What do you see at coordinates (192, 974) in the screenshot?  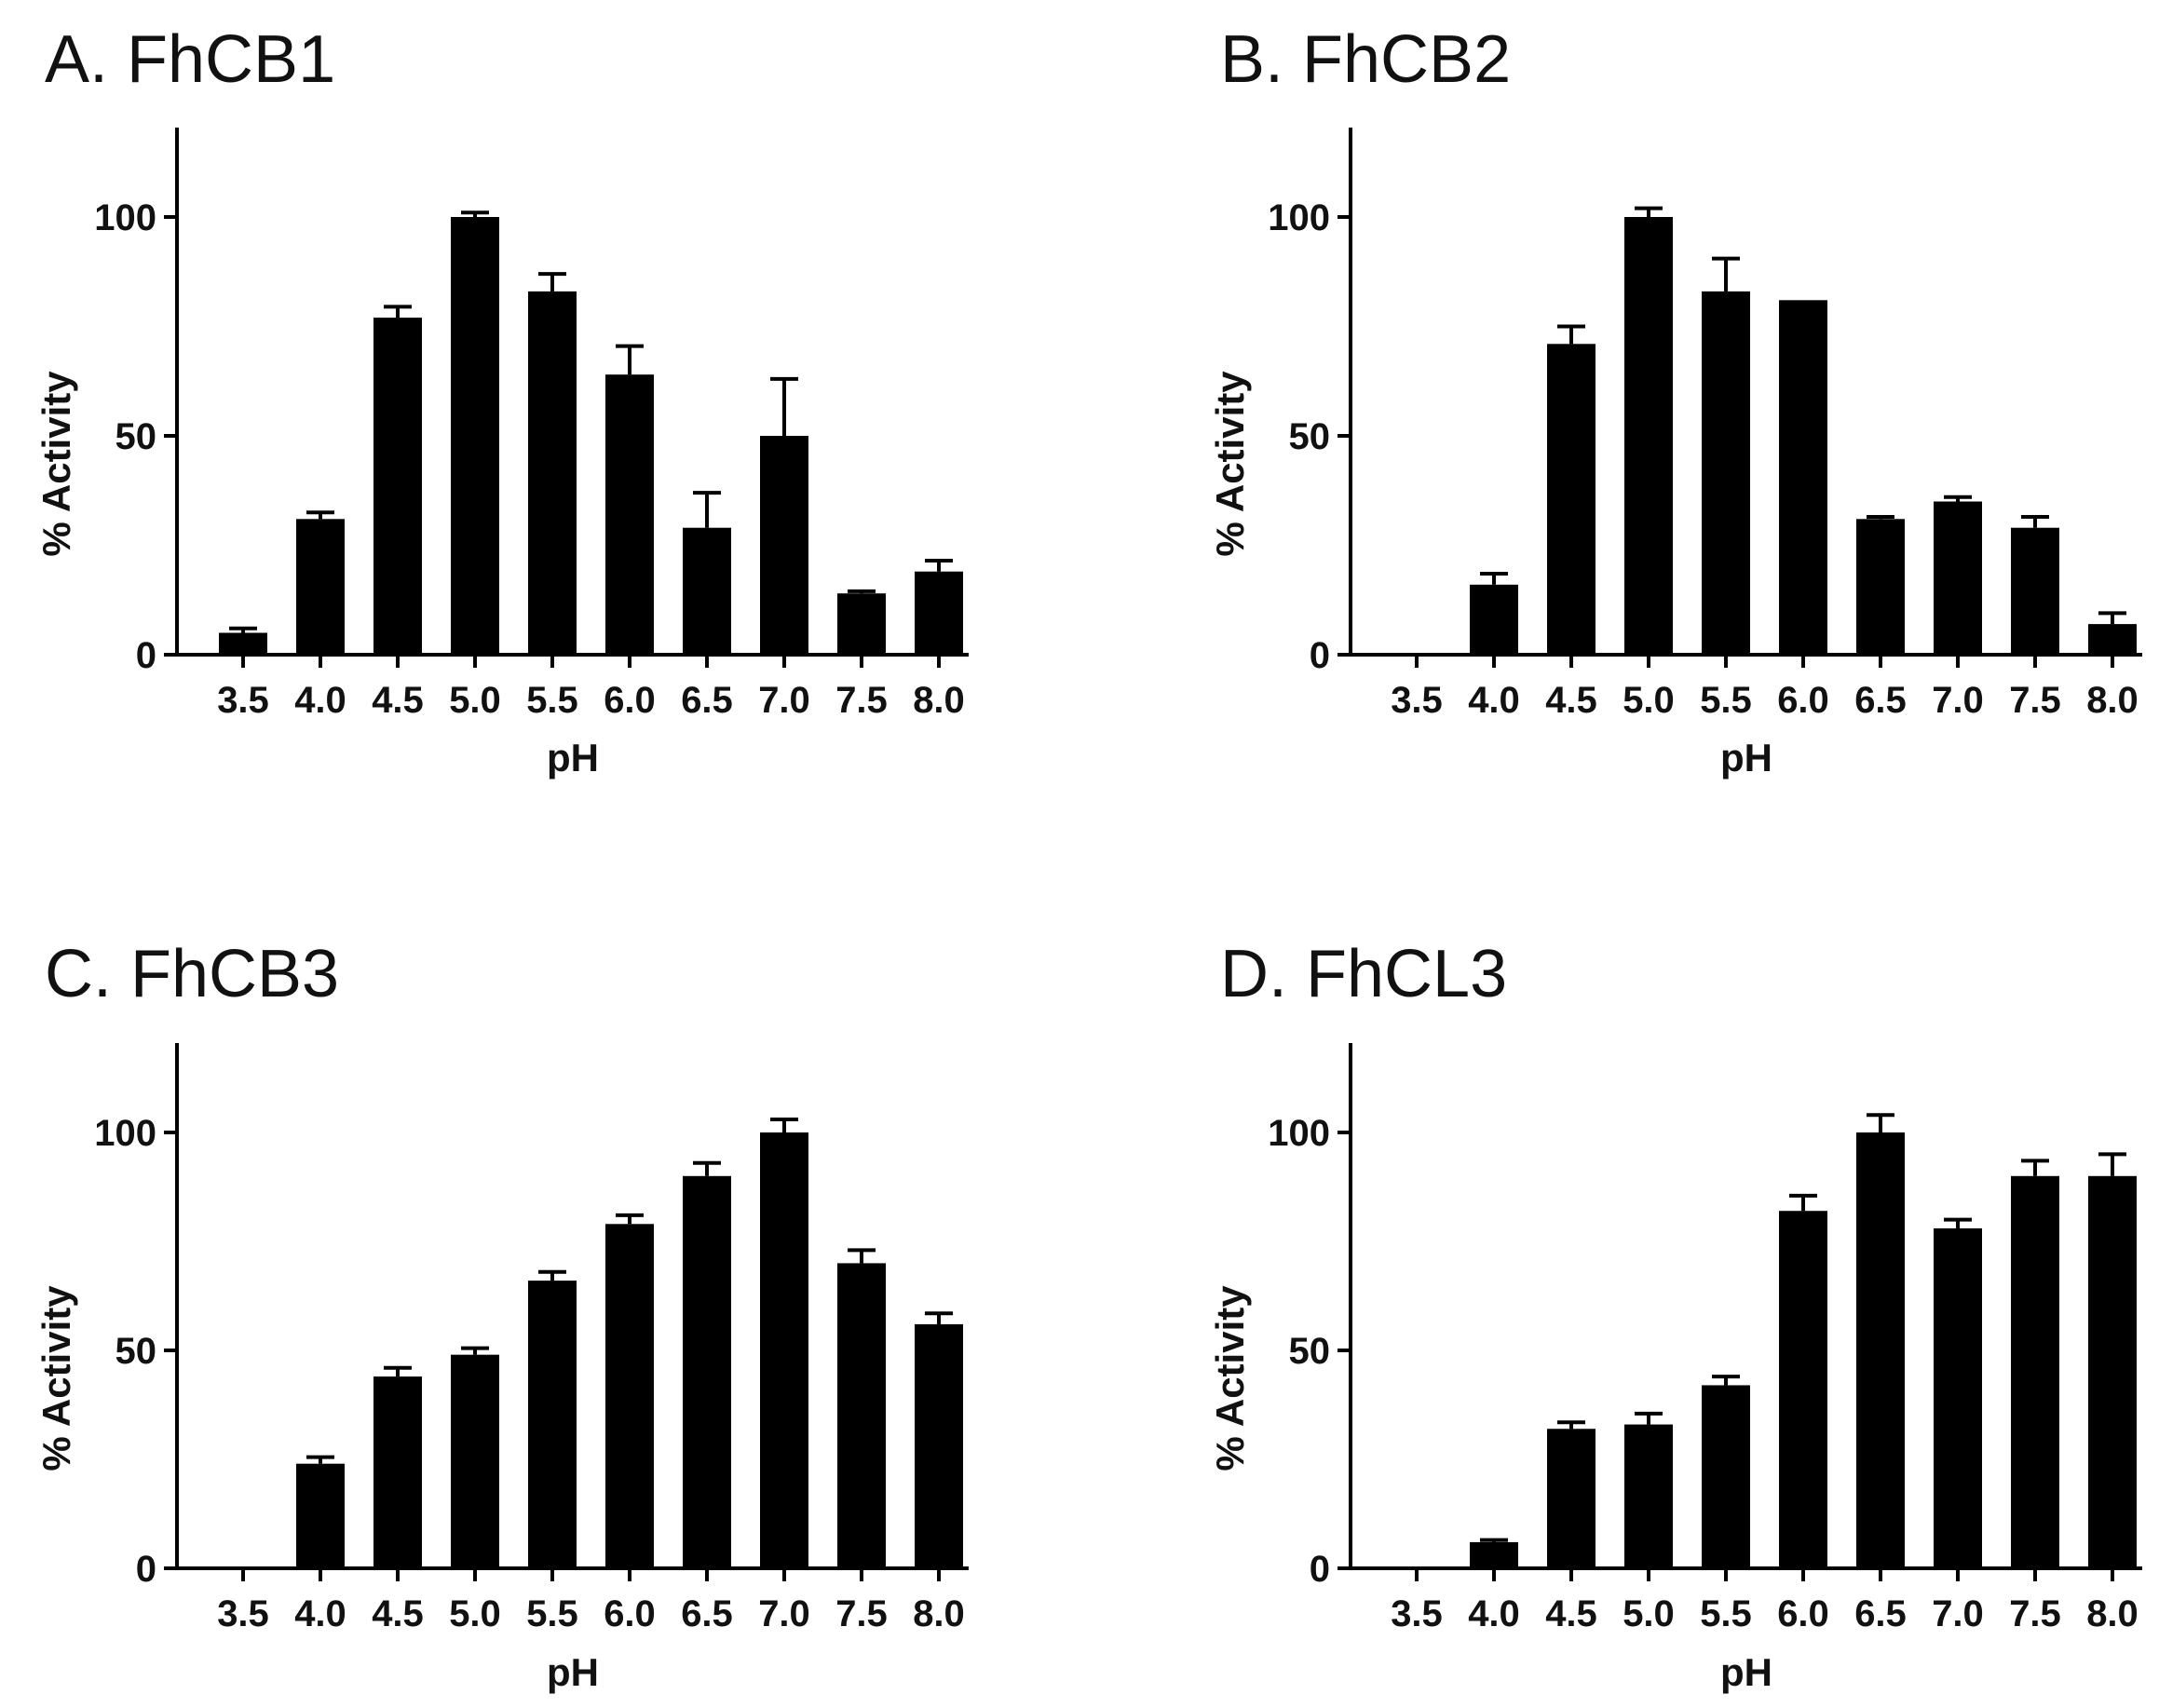 I see `chart-title: C. FhCB3` at bounding box center [192, 974].